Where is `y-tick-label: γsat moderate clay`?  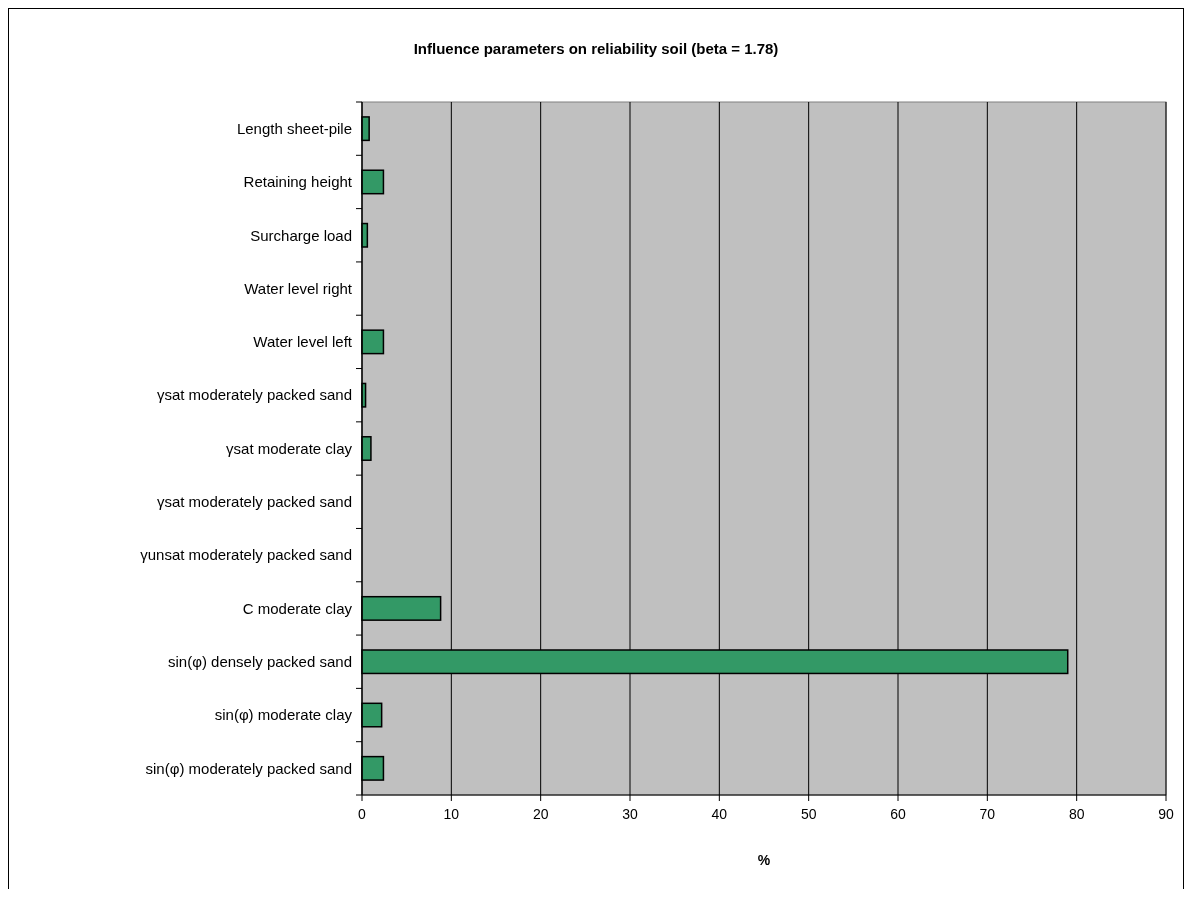
y-tick-label: γsat moderate clay is located at coordinates (289, 448).